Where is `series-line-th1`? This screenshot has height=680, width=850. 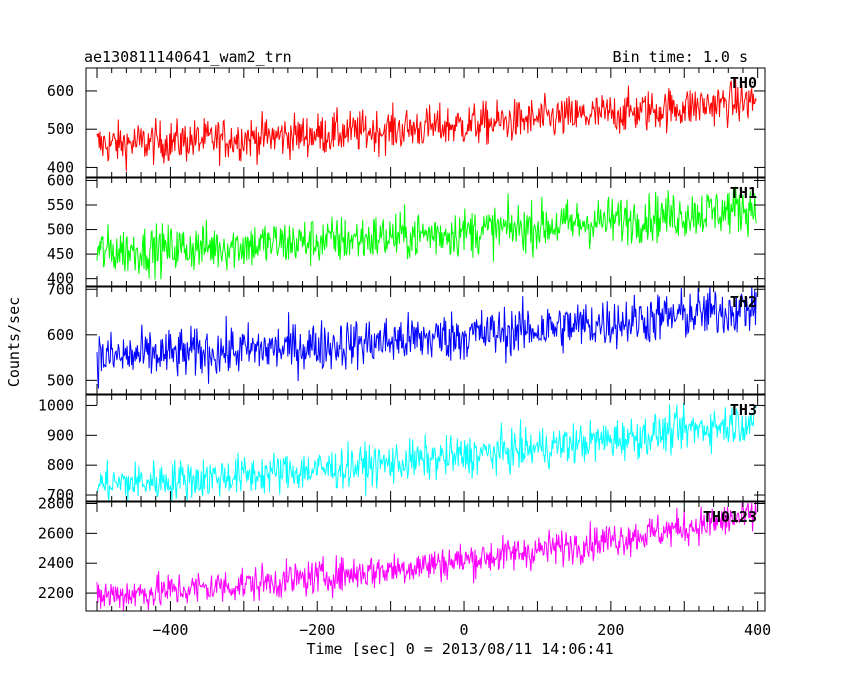
series-line-th1 is located at coordinates (426, 233).